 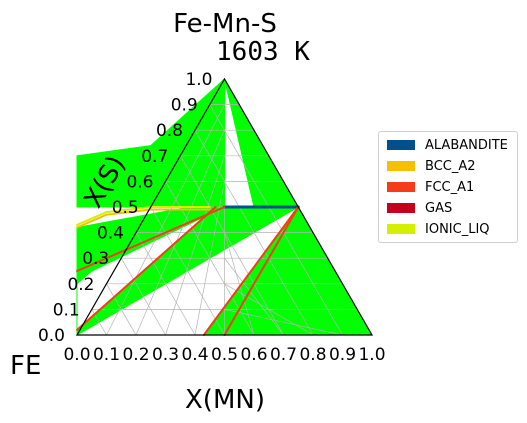 I want to click on chart-title: Fe-Mn-S, so click(x=225, y=24).